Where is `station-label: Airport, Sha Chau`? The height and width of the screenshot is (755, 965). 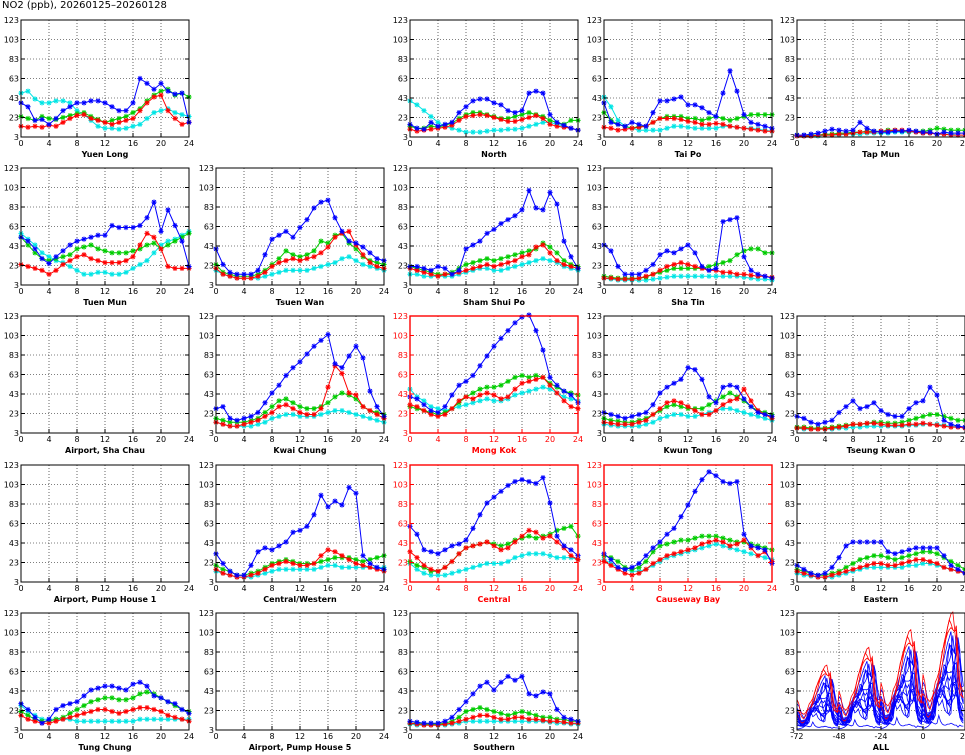
station-label: Airport, Sha Chau is located at coordinates (105, 450).